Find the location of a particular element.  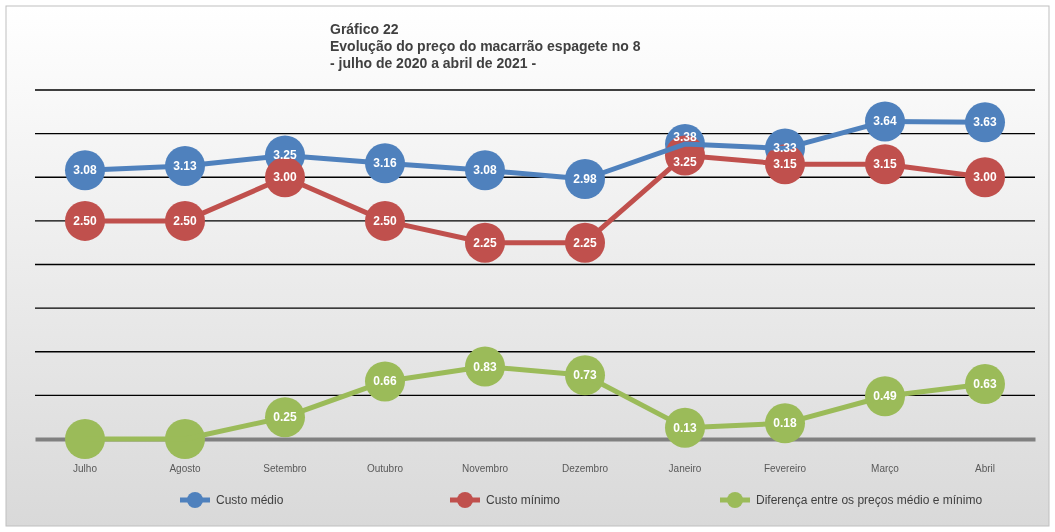

data-label: 0.63 is located at coordinates (985, 384).